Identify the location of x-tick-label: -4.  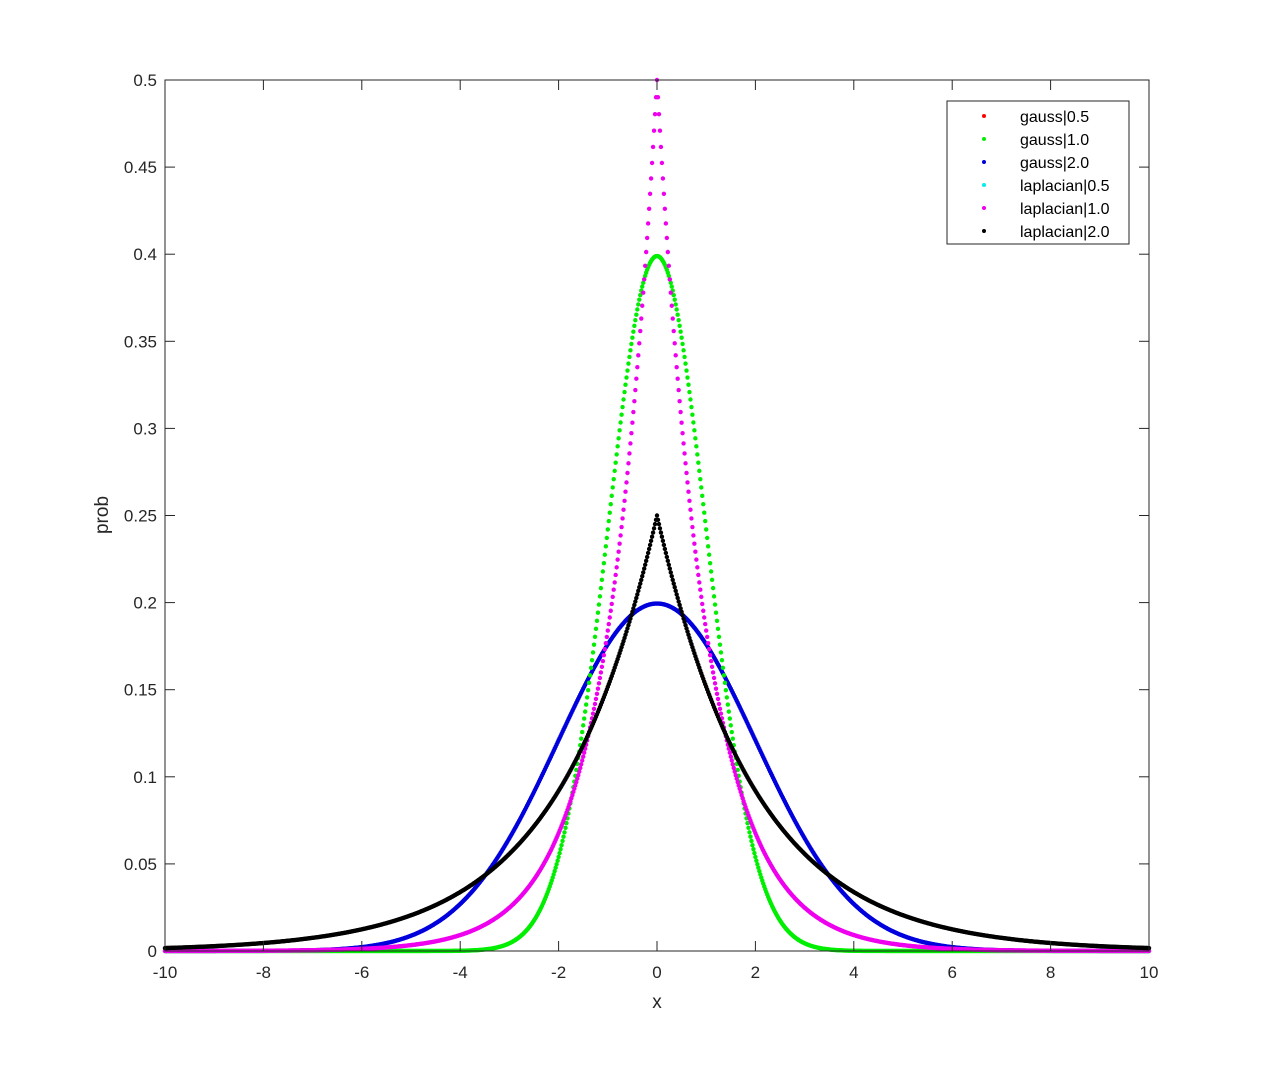
(460, 972).